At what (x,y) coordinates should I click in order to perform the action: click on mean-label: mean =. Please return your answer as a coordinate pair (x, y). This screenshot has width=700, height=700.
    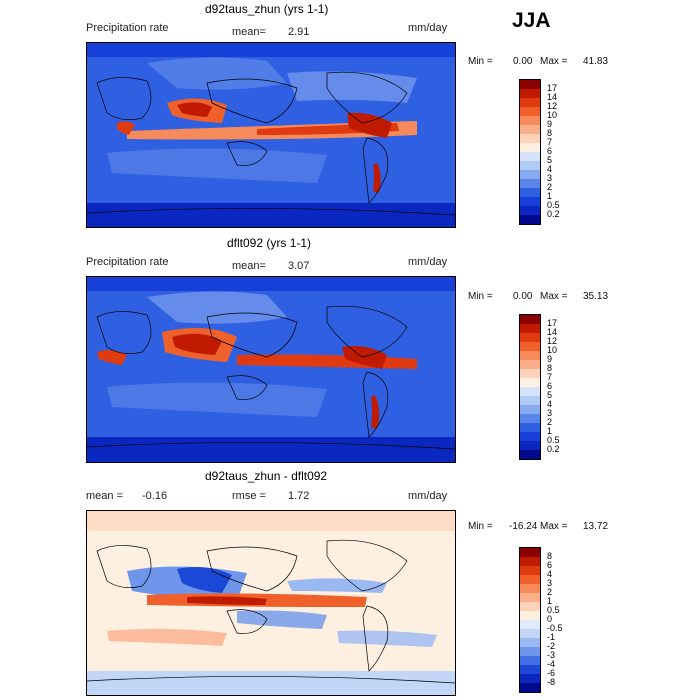
    Looking at the image, I should click on (104, 496).